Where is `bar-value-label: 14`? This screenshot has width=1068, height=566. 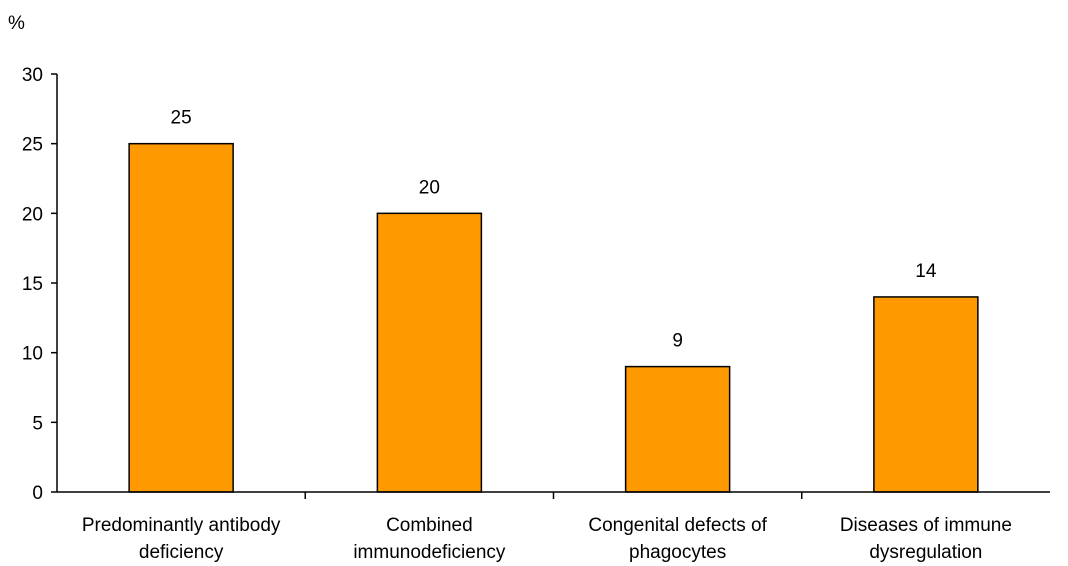 bar-value-label: 14 is located at coordinates (926, 271).